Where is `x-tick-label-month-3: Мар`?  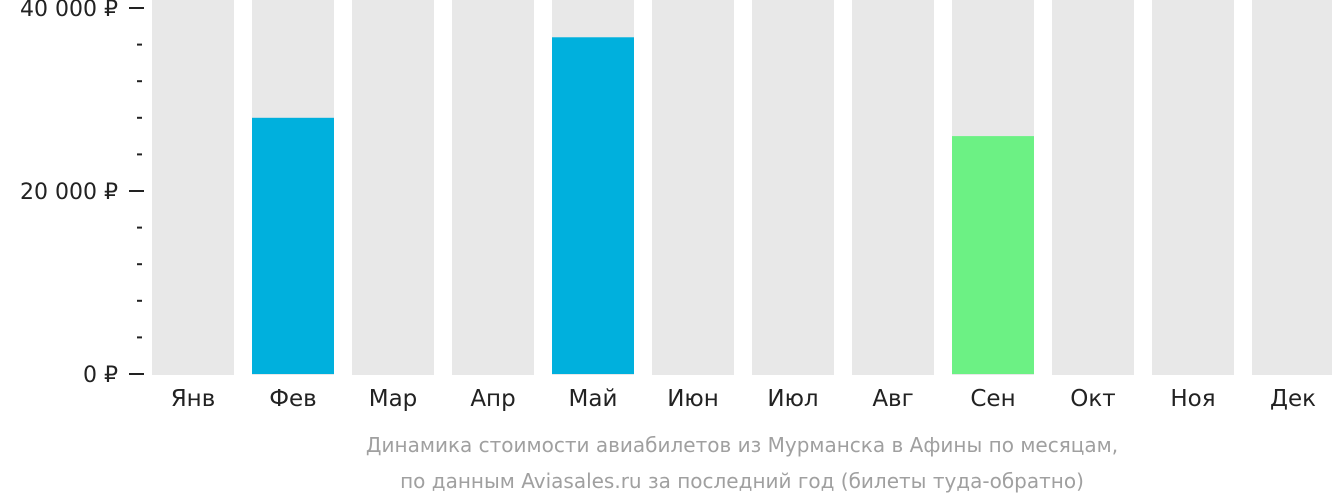
x-tick-label-month-3: Мар is located at coordinates (393, 399).